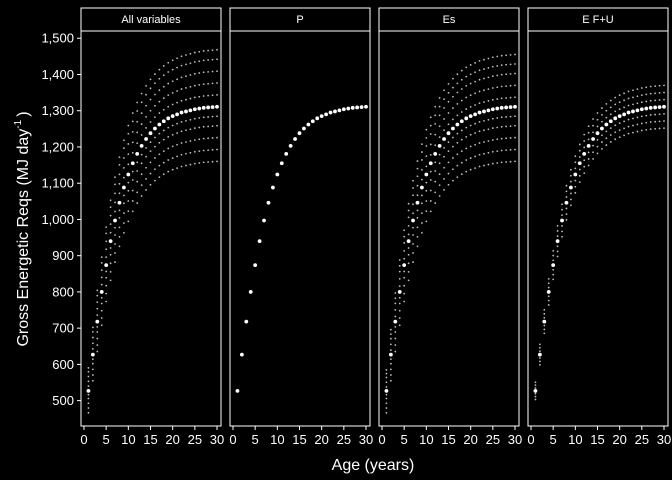 This screenshot has width=672, height=480. Describe the element at coordinates (150, 439) in the screenshot. I see `x-tick-label: 15` at that location.